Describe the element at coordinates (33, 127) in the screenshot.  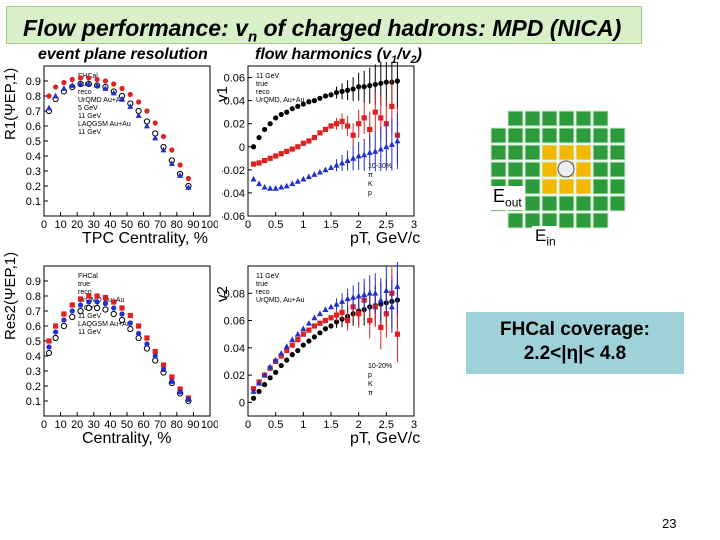
I see `y-tick-label: 0.6` at that location.